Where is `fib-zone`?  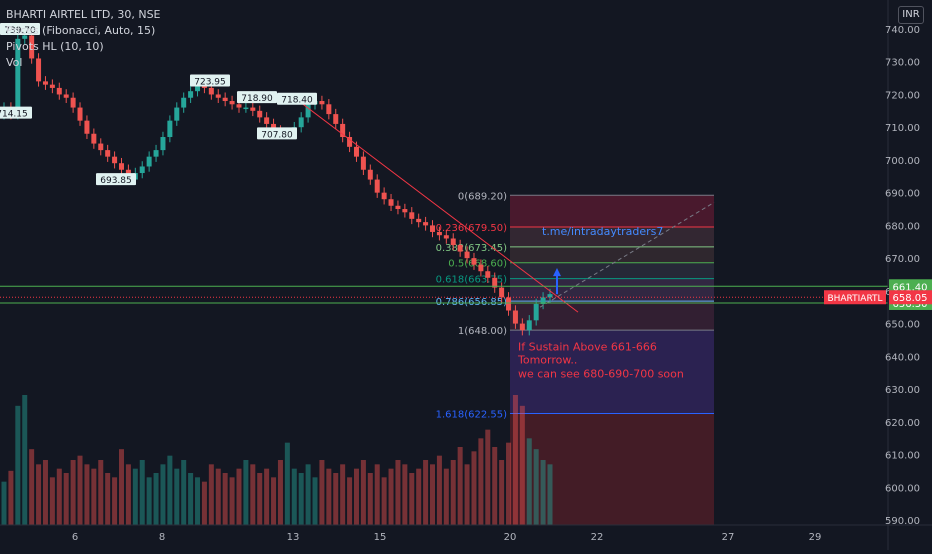
fib-zone is located at coordinates (612, 254).